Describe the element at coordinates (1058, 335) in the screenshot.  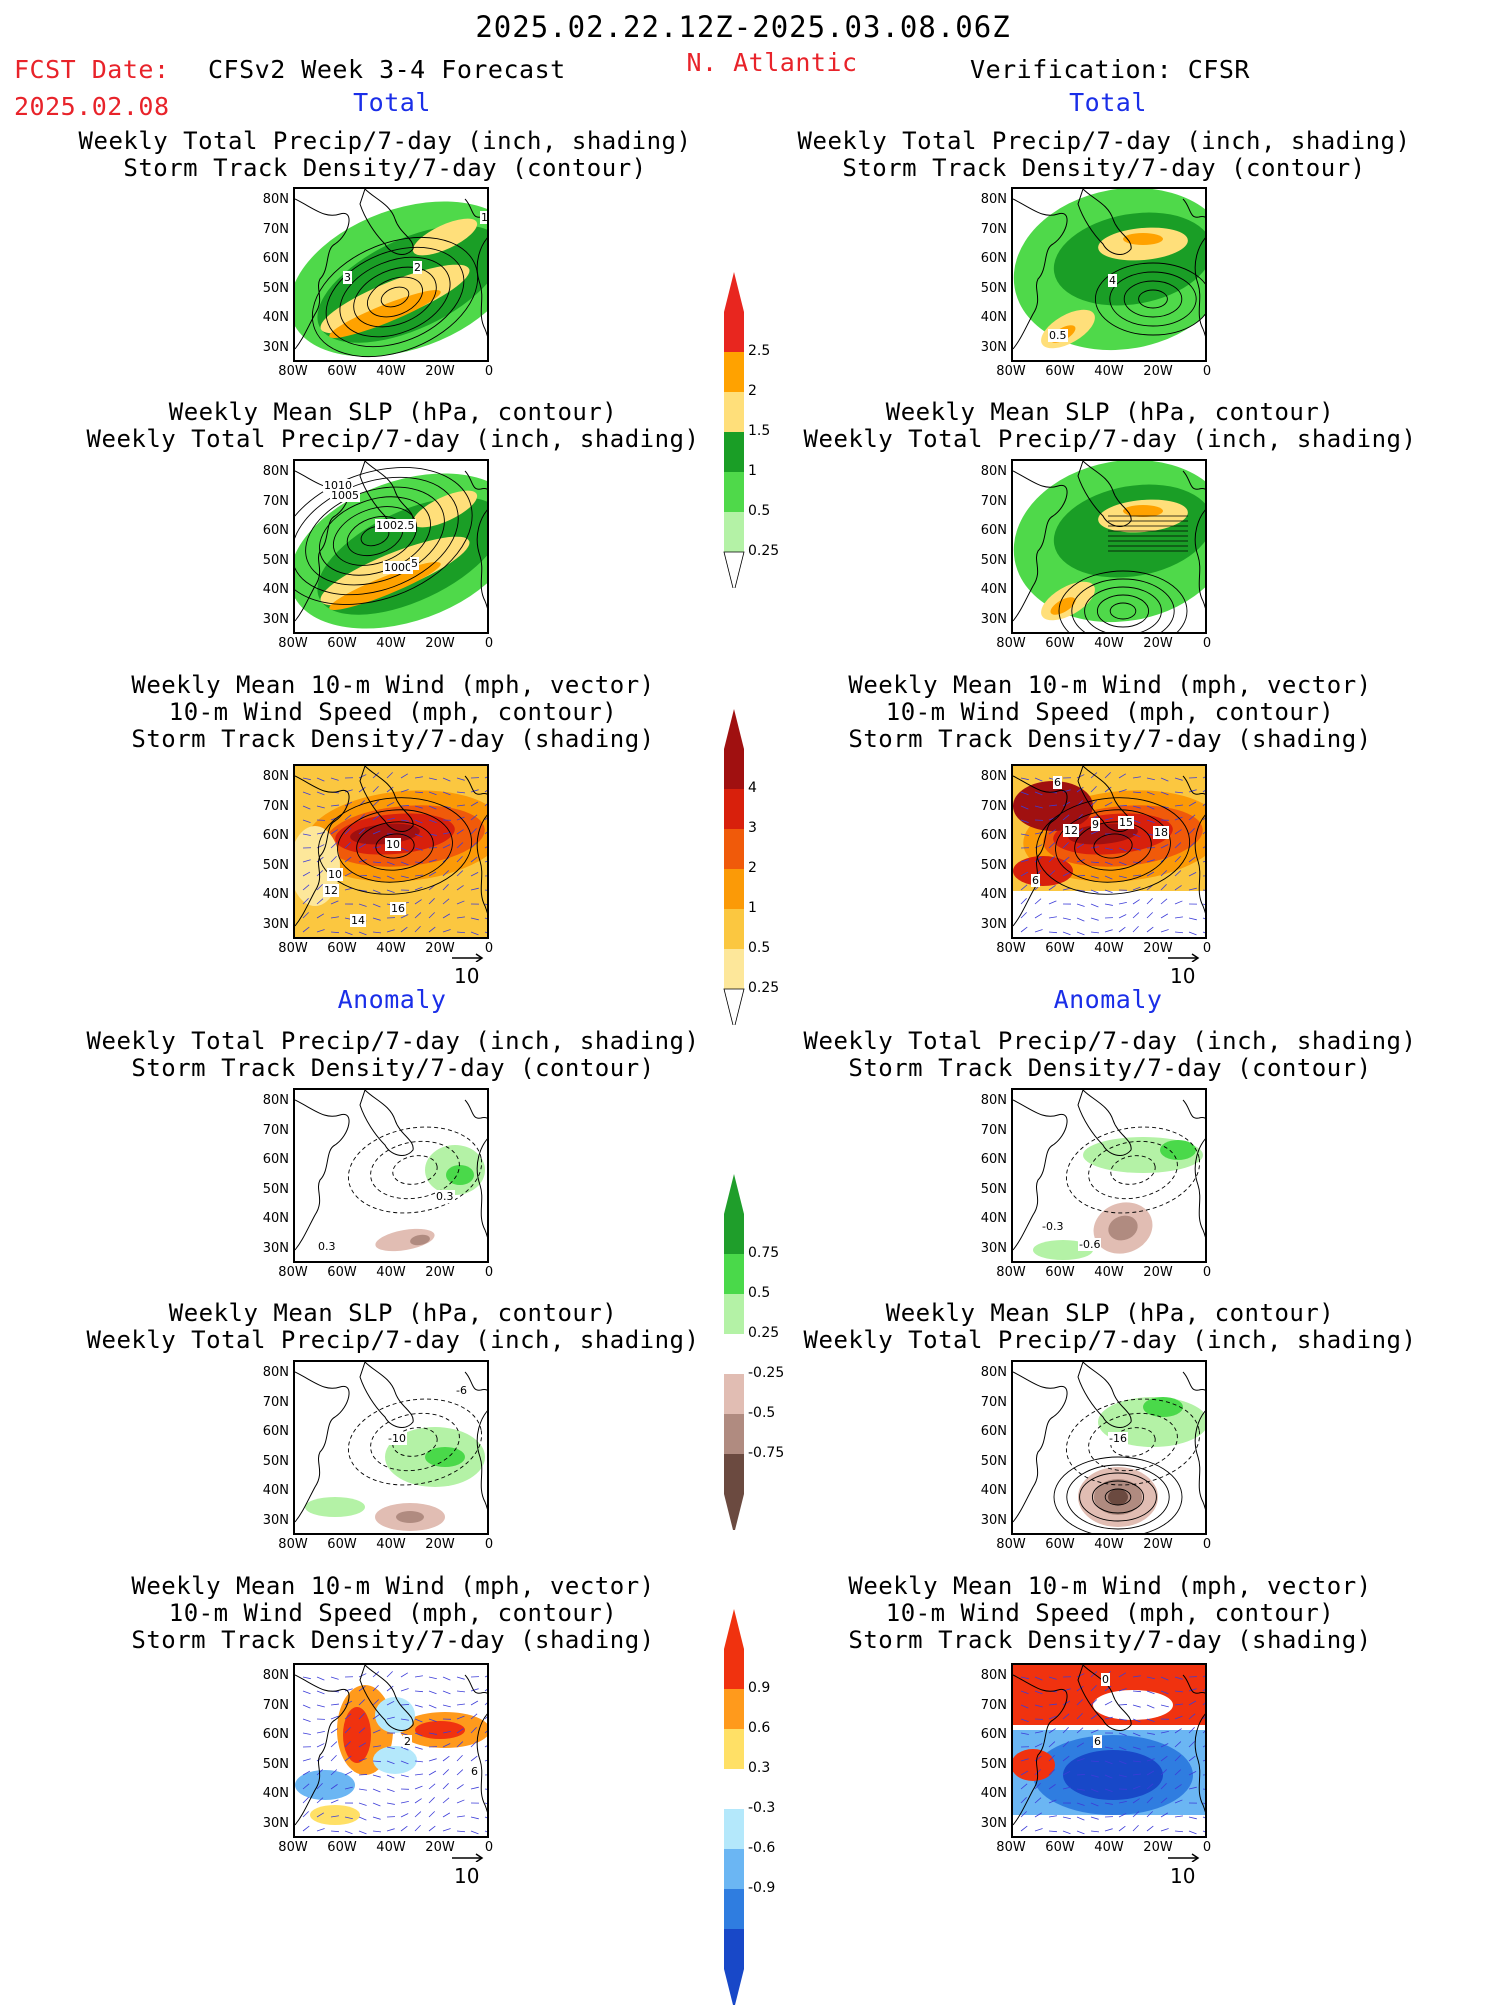
I see `contour-label: 0.5` at that location.